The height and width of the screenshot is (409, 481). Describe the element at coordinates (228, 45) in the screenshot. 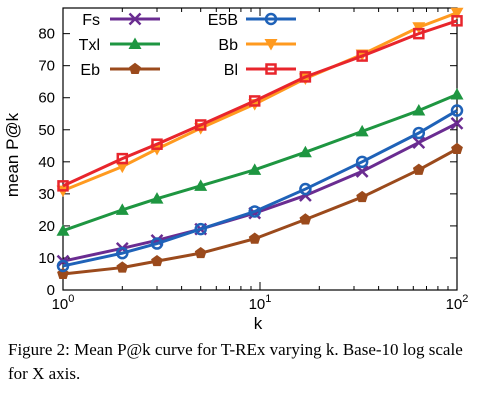

I see `legend-label-bb: Bb` at that location.